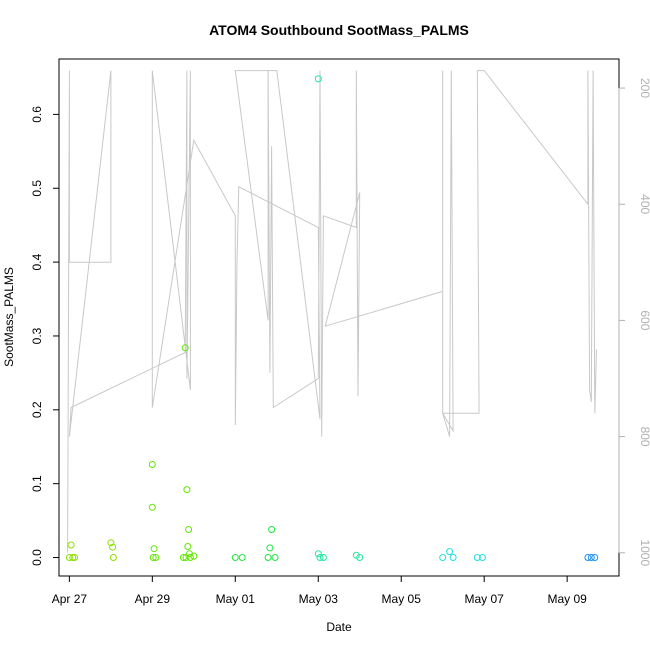 Image resolution: width=650 pixels, height=650 pixels. I want to click on right-tick-label: 600, so click(644, 320).